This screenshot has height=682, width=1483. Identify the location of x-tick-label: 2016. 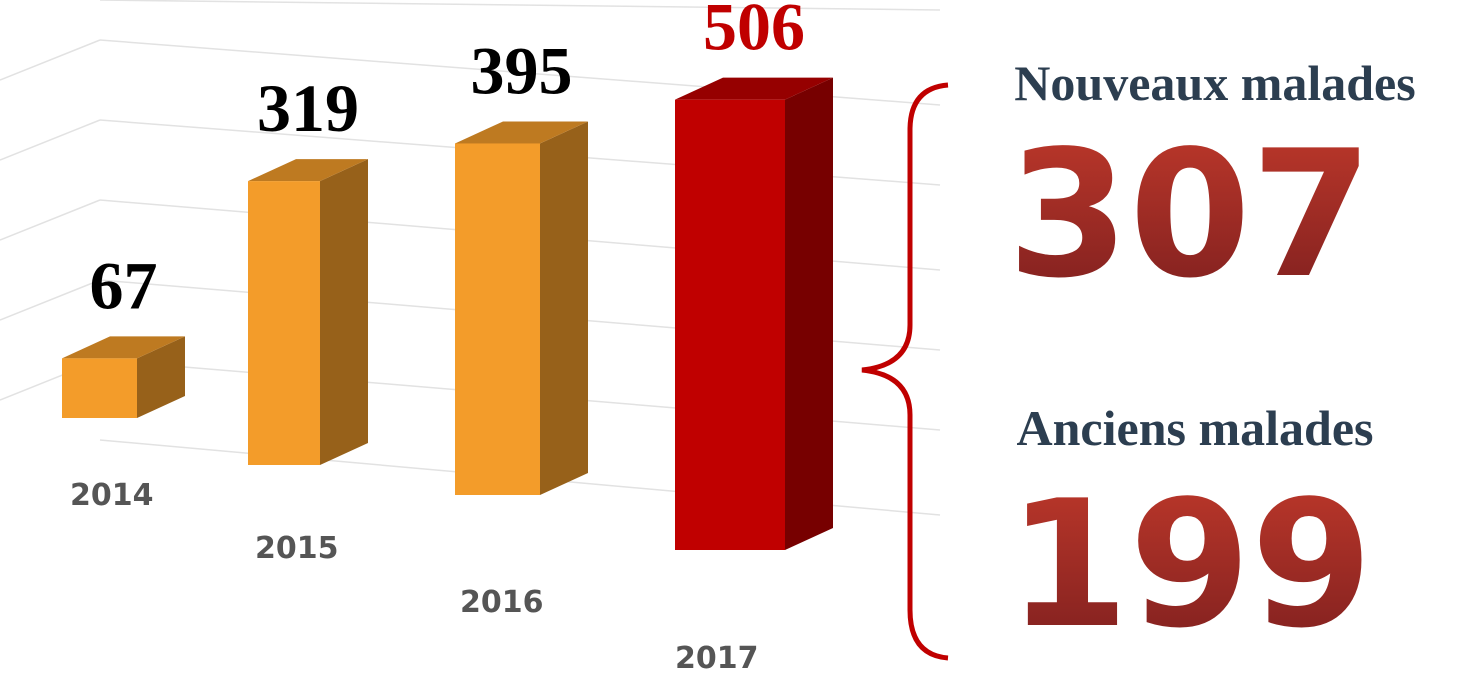
(502, 602).